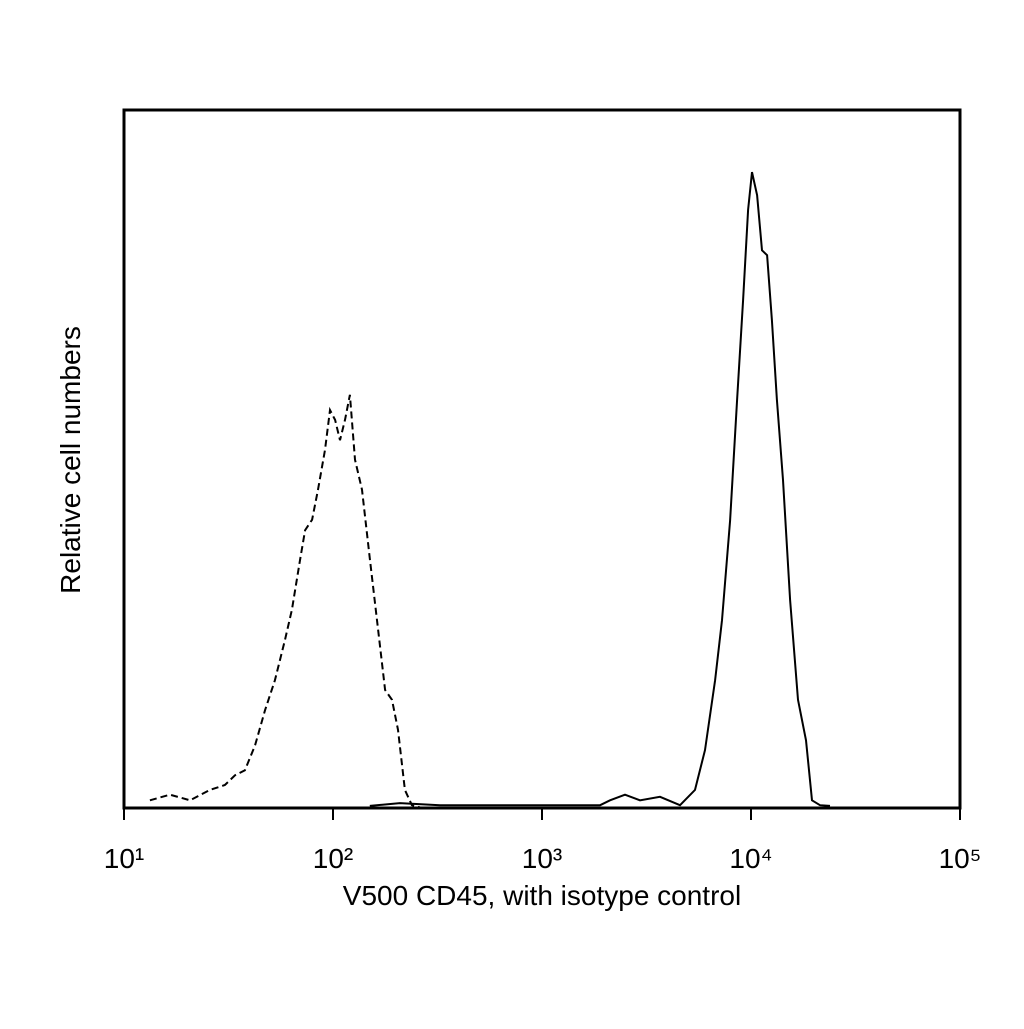 This screenshot has width=1024, height=1029. Describe the element at coordinates (960, 858) in the screenshot. I see `x-tick-label: 10⁵` at that location.